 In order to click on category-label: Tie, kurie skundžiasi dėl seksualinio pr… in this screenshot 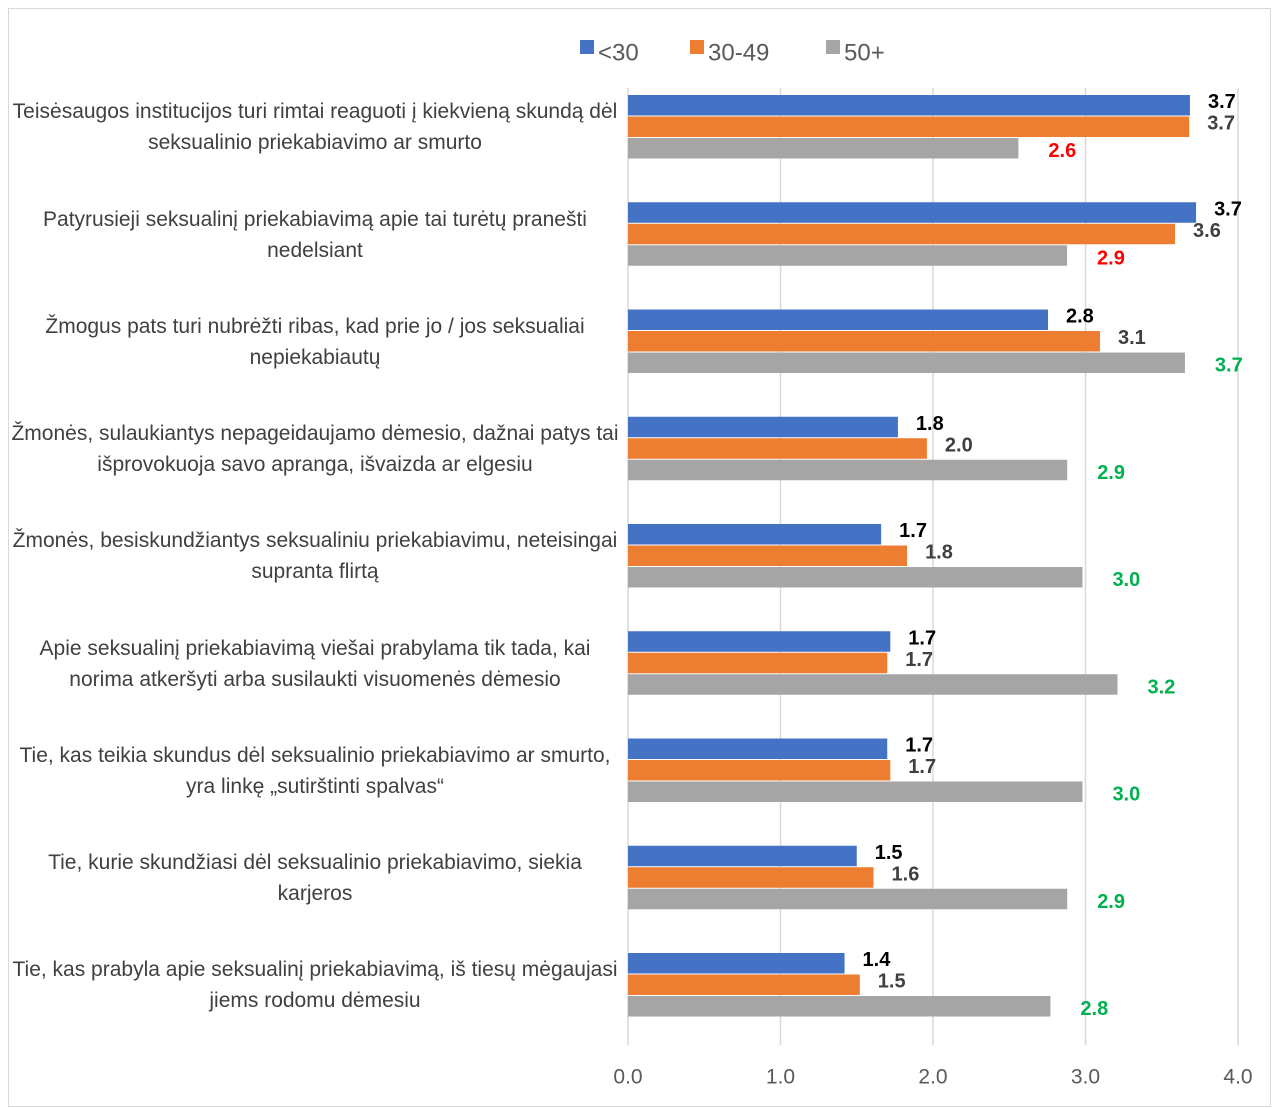, I will do `click(315, 878)`.